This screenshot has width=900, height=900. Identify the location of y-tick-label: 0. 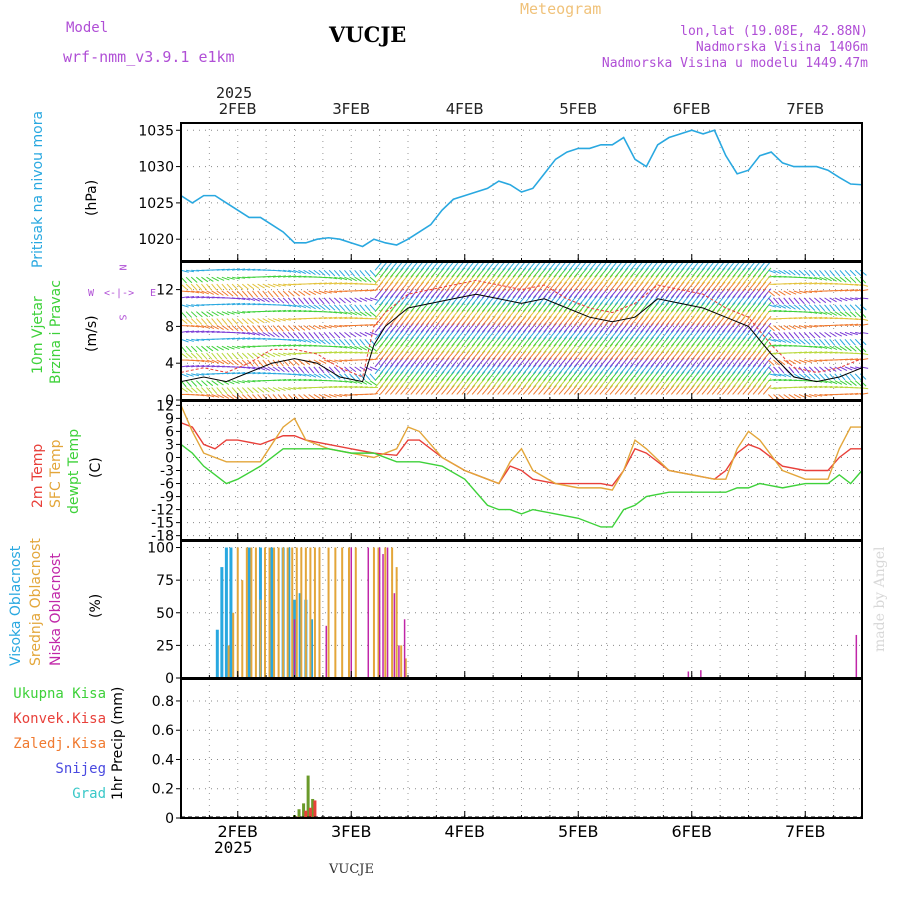
(169, 458).